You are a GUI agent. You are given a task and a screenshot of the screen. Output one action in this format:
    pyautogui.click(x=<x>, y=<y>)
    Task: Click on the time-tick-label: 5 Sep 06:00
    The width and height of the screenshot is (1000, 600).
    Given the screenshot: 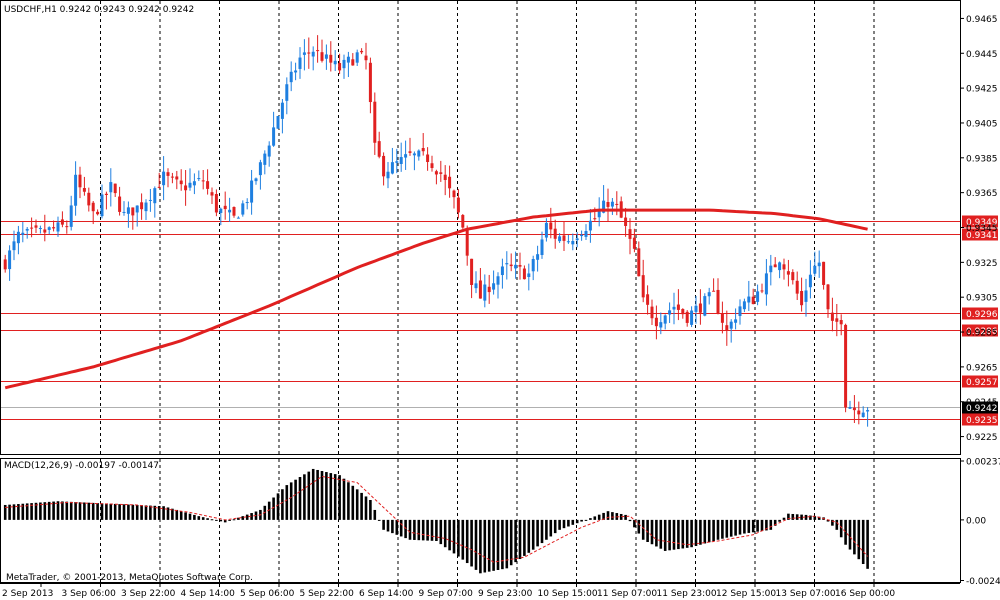 What is the action you would take?
    pyautogui.click(x=267, y=594)
    